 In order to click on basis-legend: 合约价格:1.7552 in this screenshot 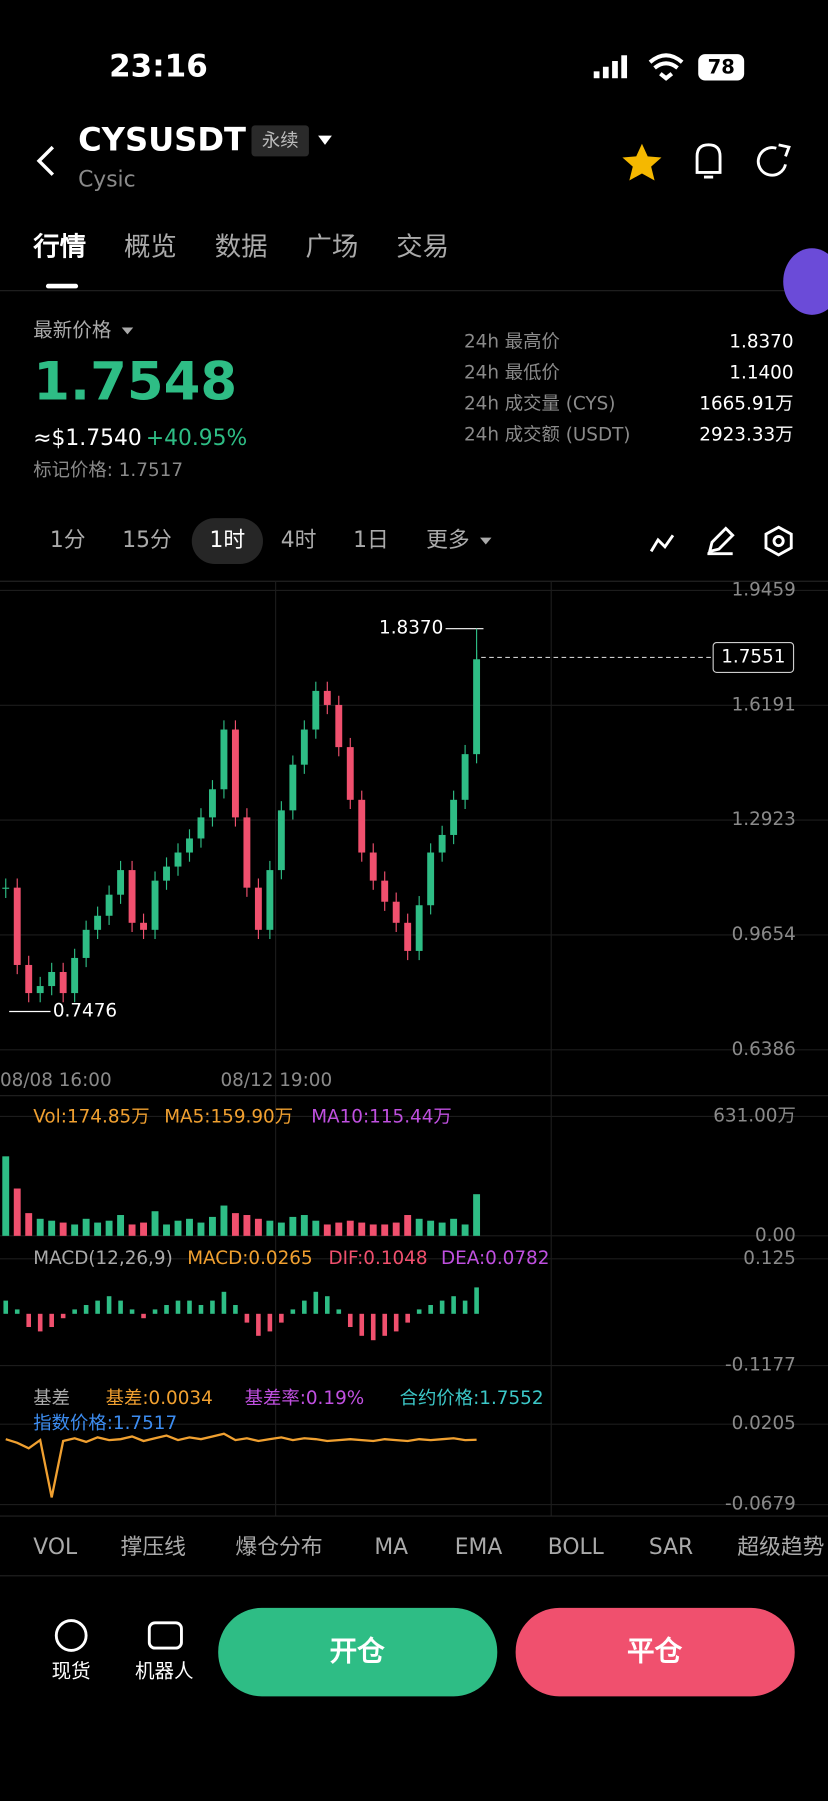, I will do `click(472, 1398)`.